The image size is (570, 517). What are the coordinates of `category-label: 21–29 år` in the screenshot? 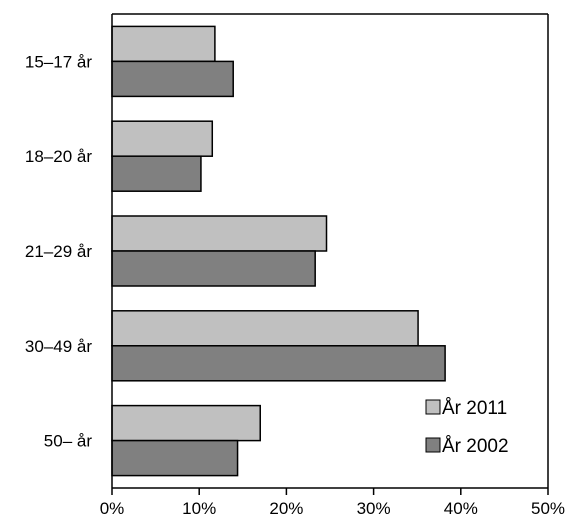 It's located at (58, 251).